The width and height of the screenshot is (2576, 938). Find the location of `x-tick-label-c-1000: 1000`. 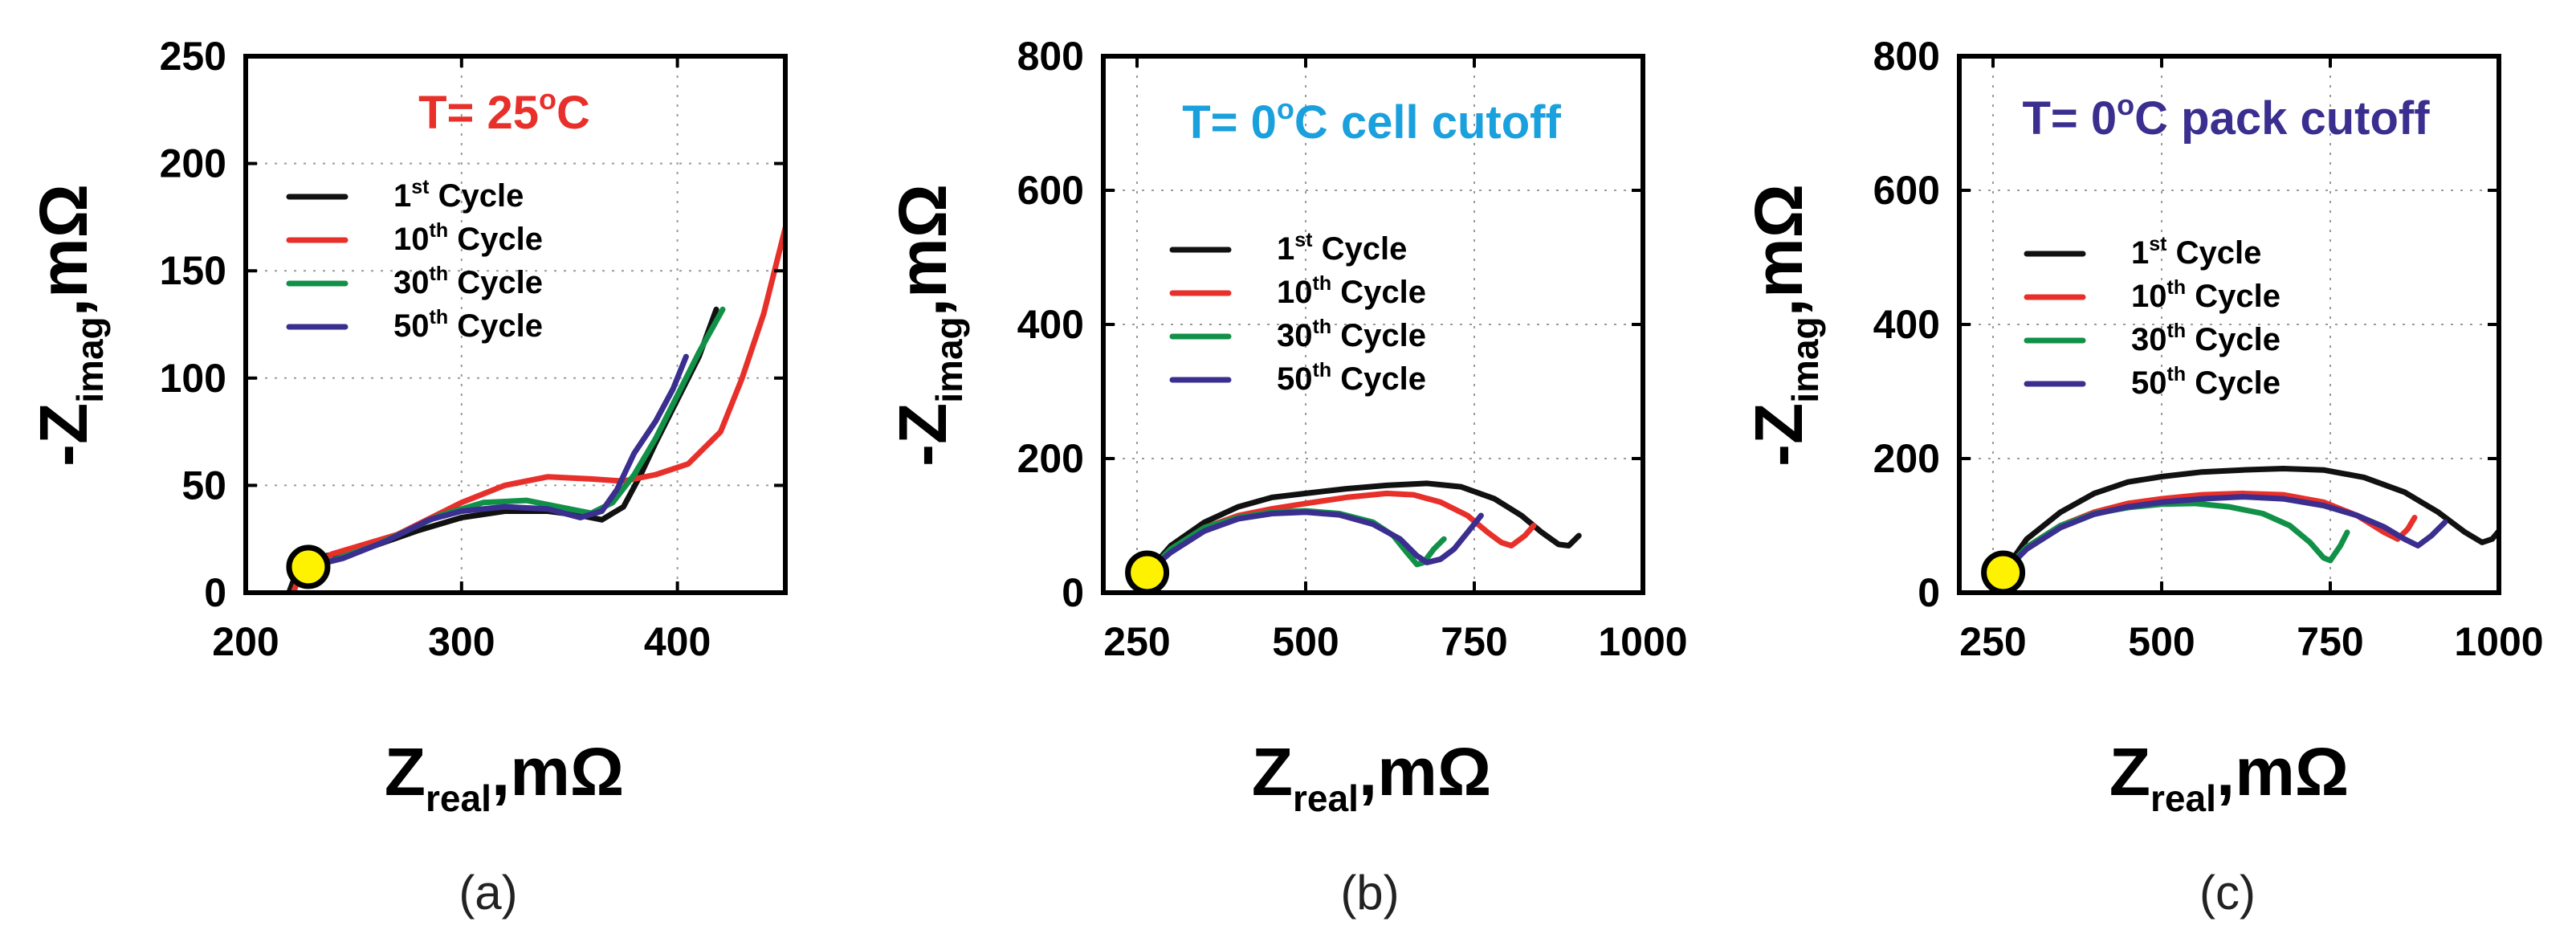

x-tick-label-c-1000: 1000 is located at coordinates (2498, 641).